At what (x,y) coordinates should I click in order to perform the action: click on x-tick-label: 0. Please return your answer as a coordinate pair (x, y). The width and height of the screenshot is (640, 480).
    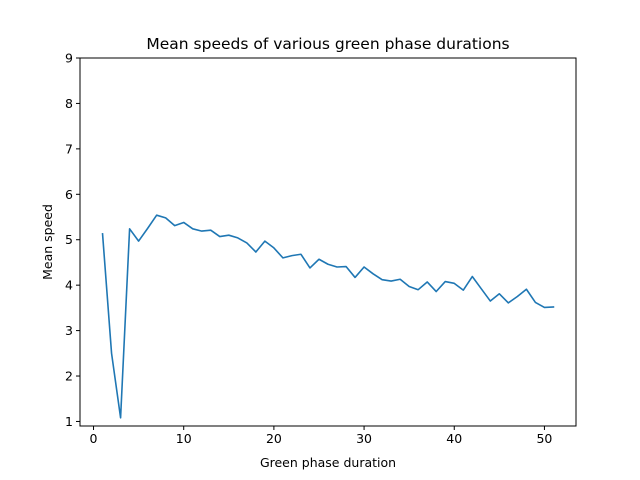
    Looking at the image, I should click on (94, 438).